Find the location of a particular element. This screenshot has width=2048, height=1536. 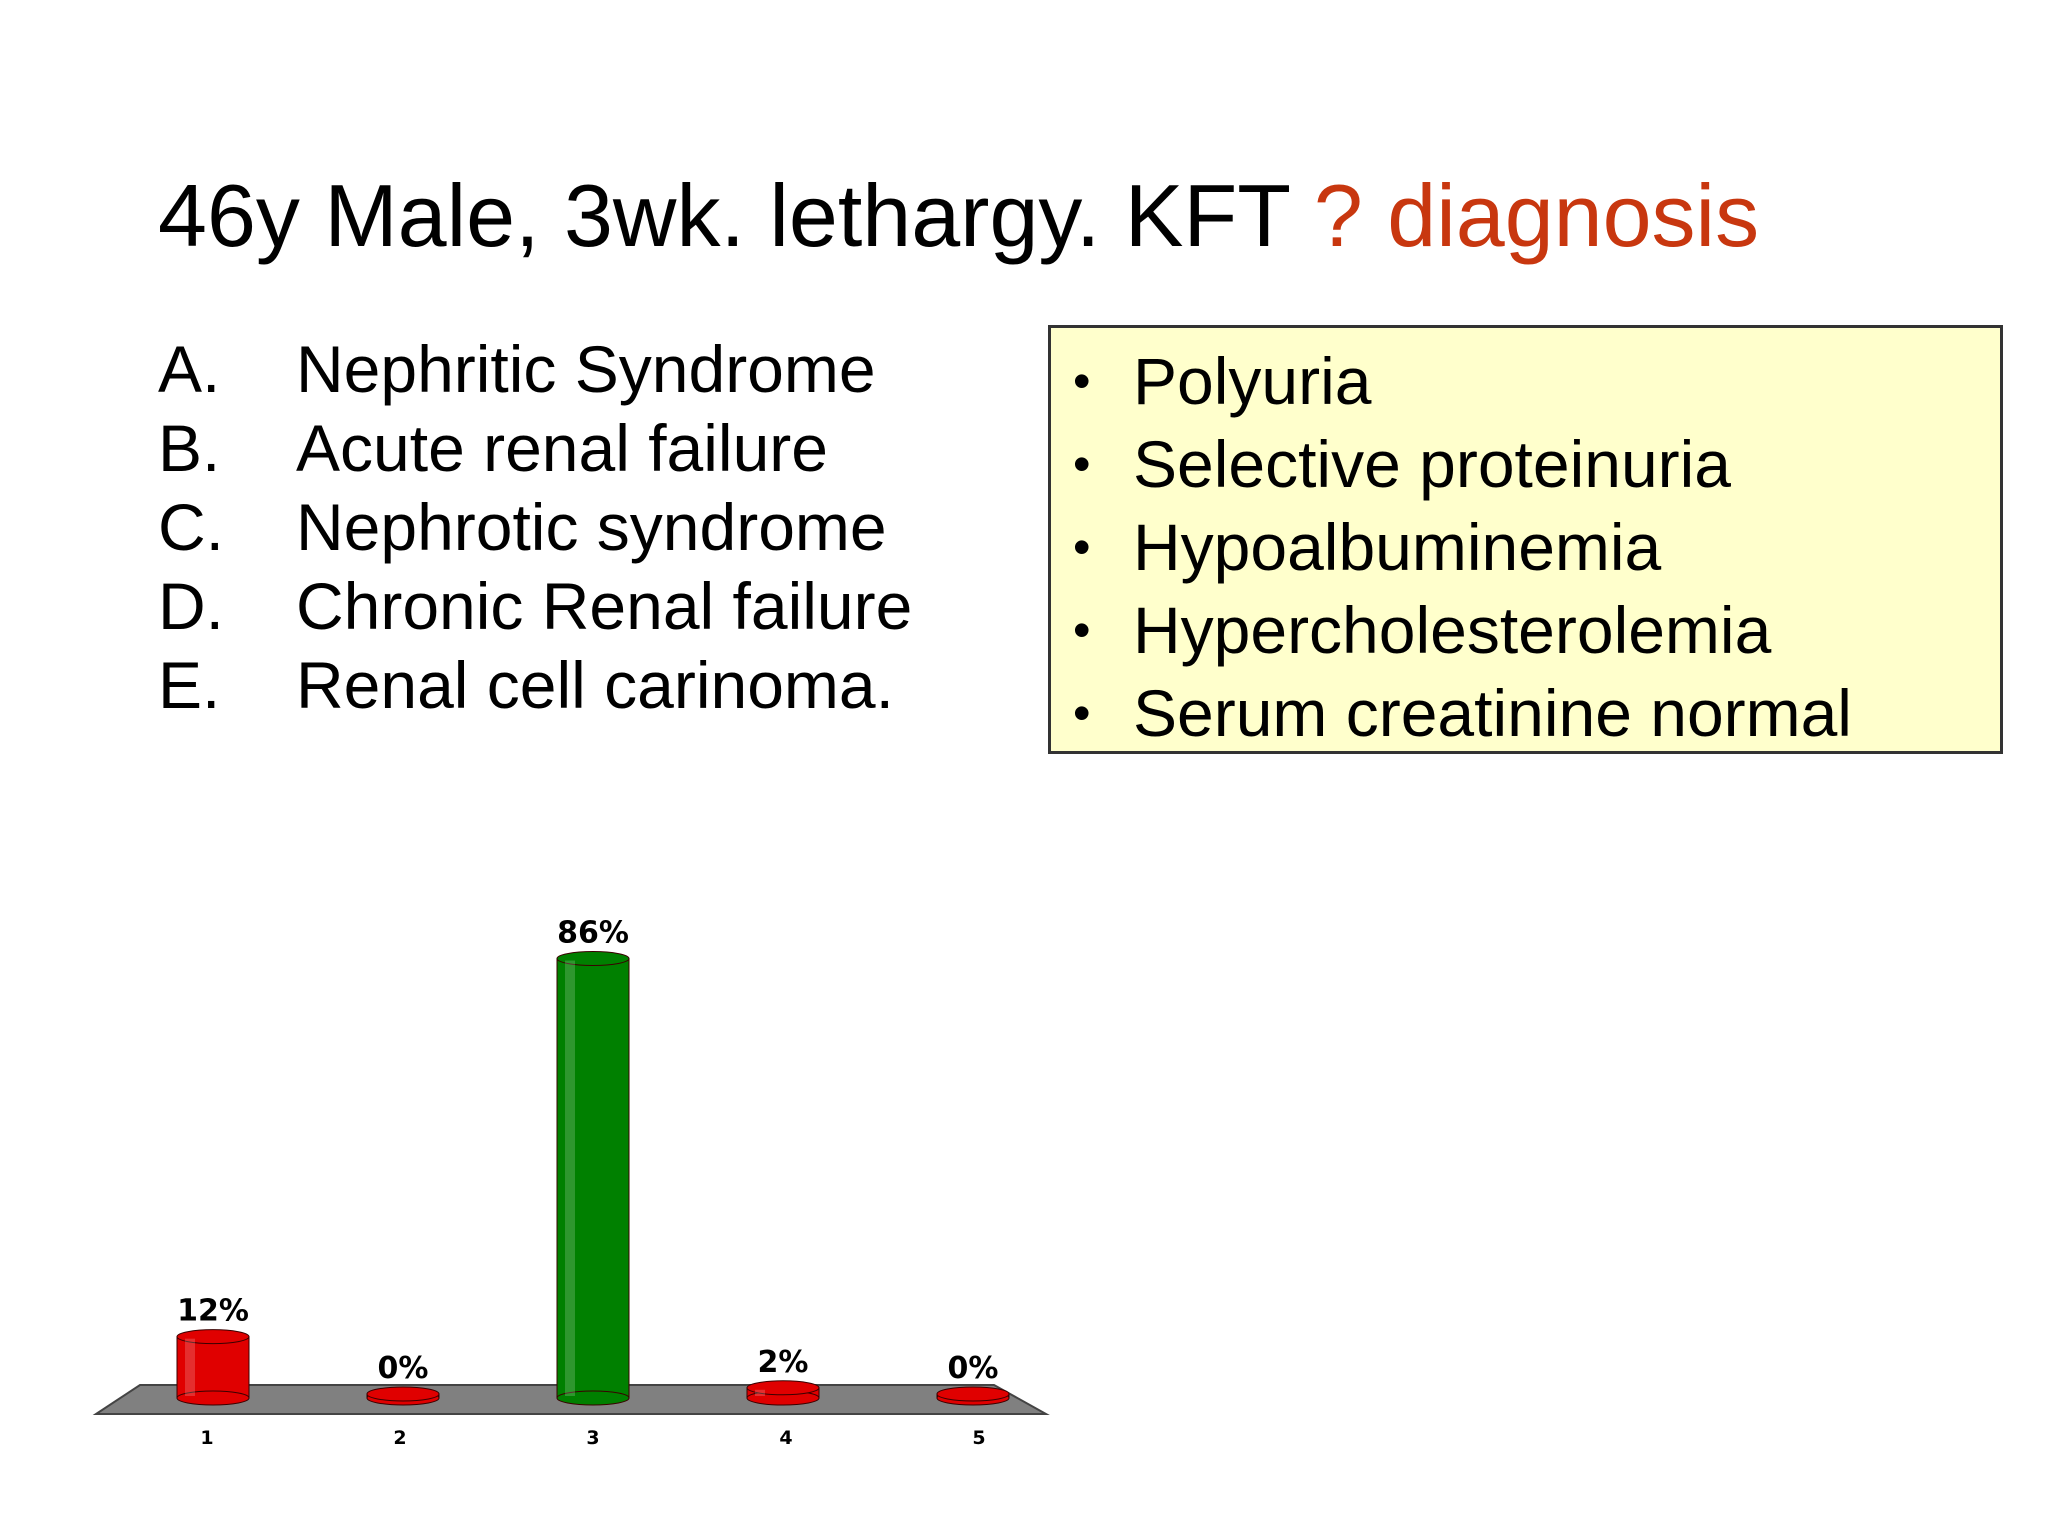

x-tick-label: 4 is located at coordinates (785, 1438).